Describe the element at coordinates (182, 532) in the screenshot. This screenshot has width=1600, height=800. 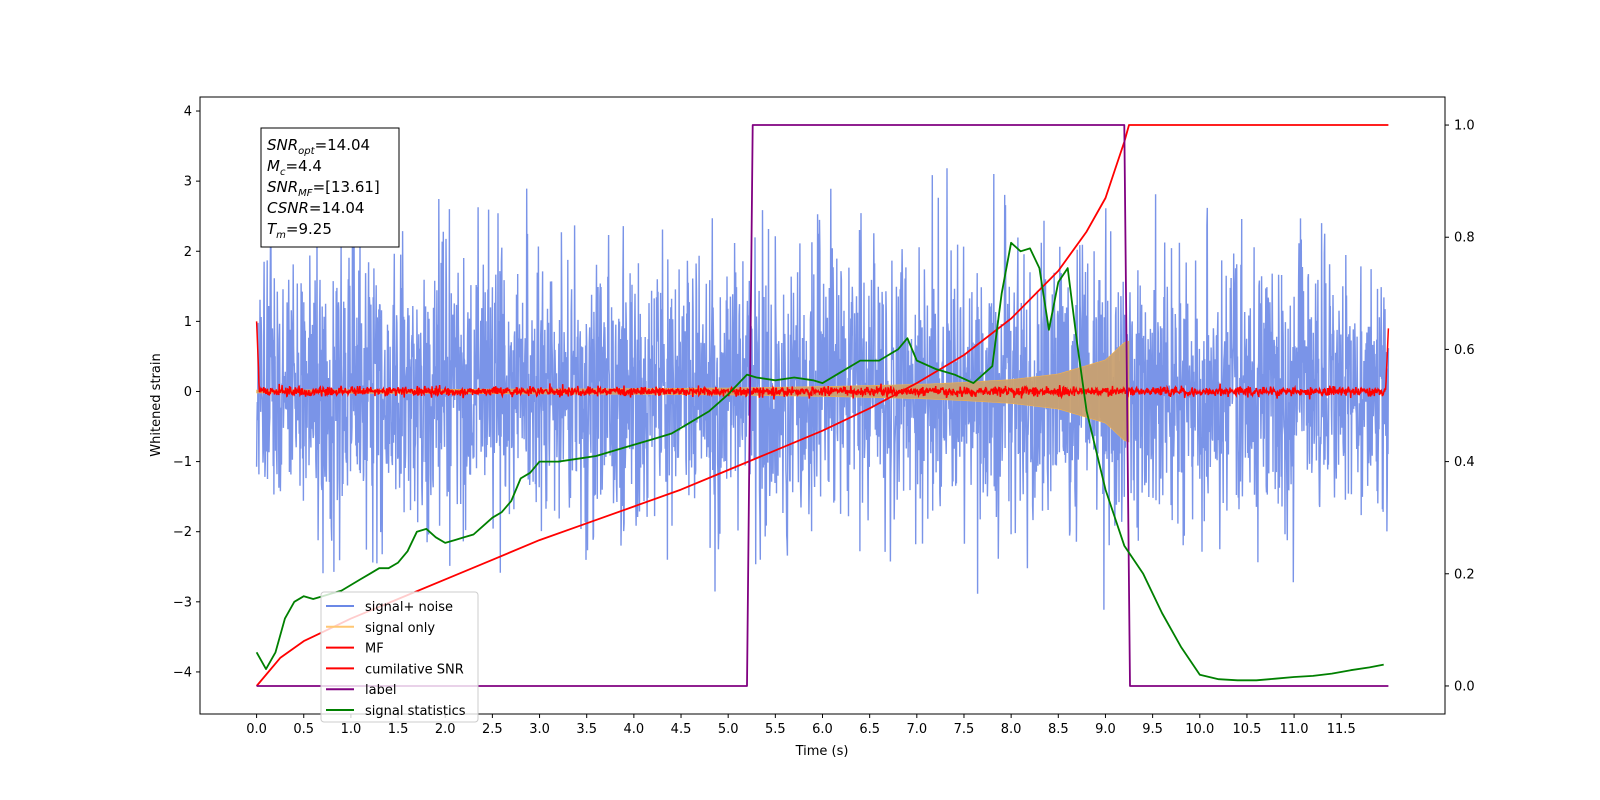
I see `y-left-tick-label: −2` at that location.